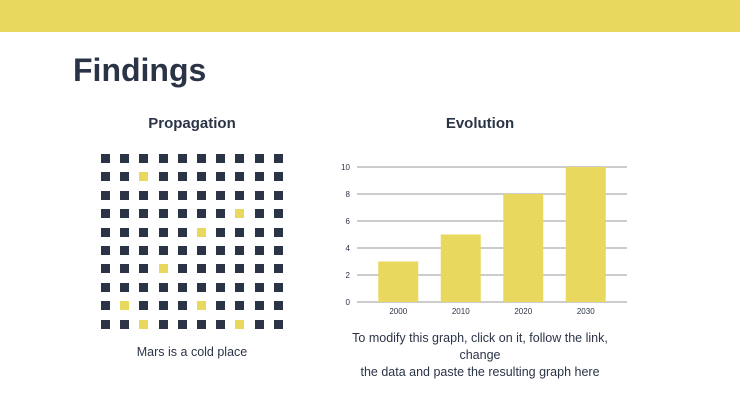  Describe the element at coordinates (398, 311) in the screenshot. I see `x-tick-label: 2000` at that location.